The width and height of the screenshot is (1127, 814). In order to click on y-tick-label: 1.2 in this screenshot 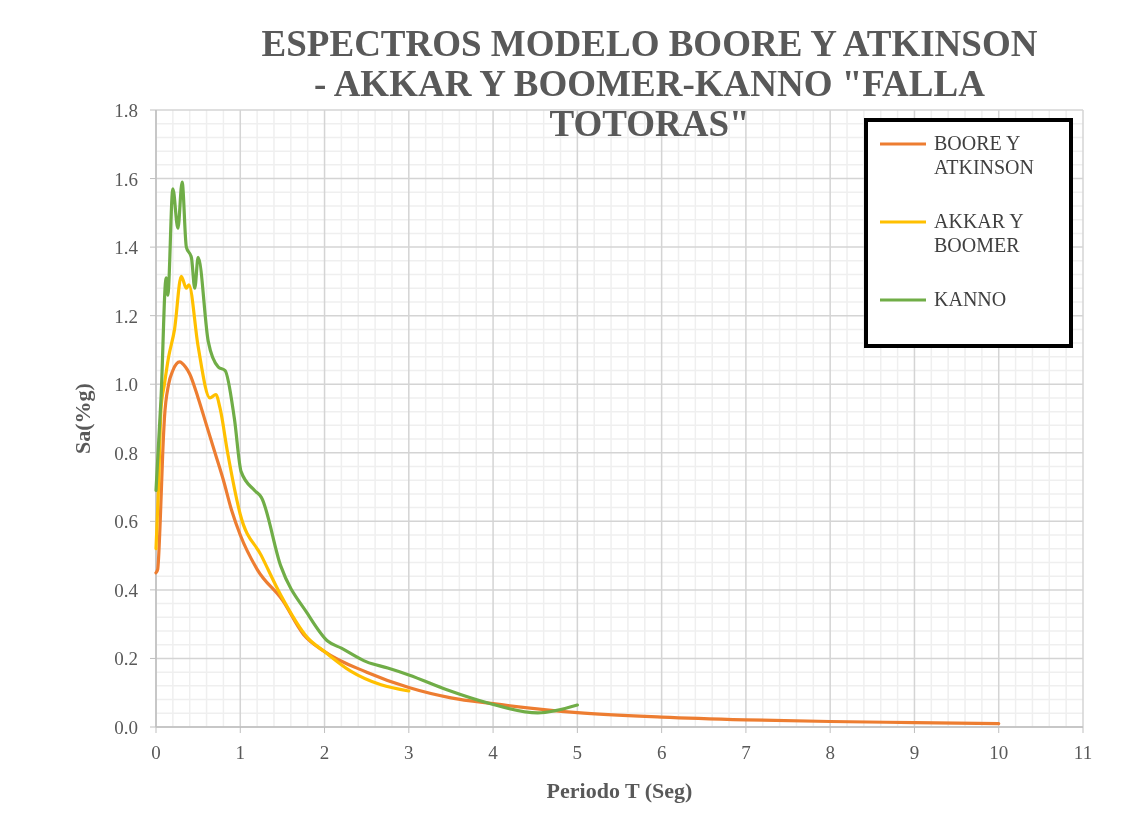, I will do `click(126, 316)`.